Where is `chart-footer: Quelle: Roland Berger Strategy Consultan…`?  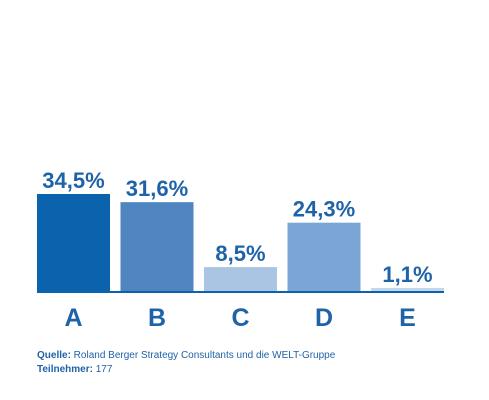 chart-footer: Quelle: Roland Berger Strategy Consultan… is located at coordinates (186, 363).